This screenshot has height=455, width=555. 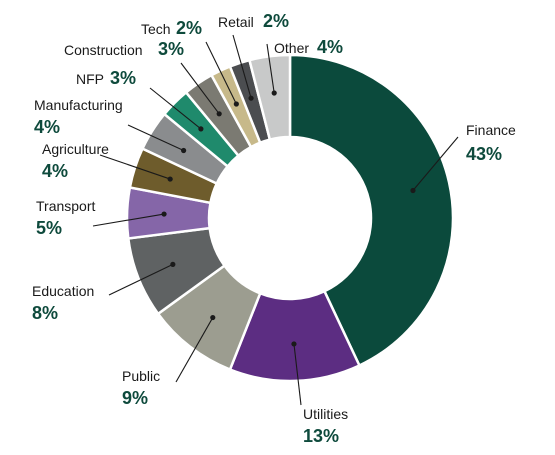 What do you see at coordinates (123, 78) in the screenshot?
I see `percent-label-nfp: 3%` at bounding box center [123, 78].